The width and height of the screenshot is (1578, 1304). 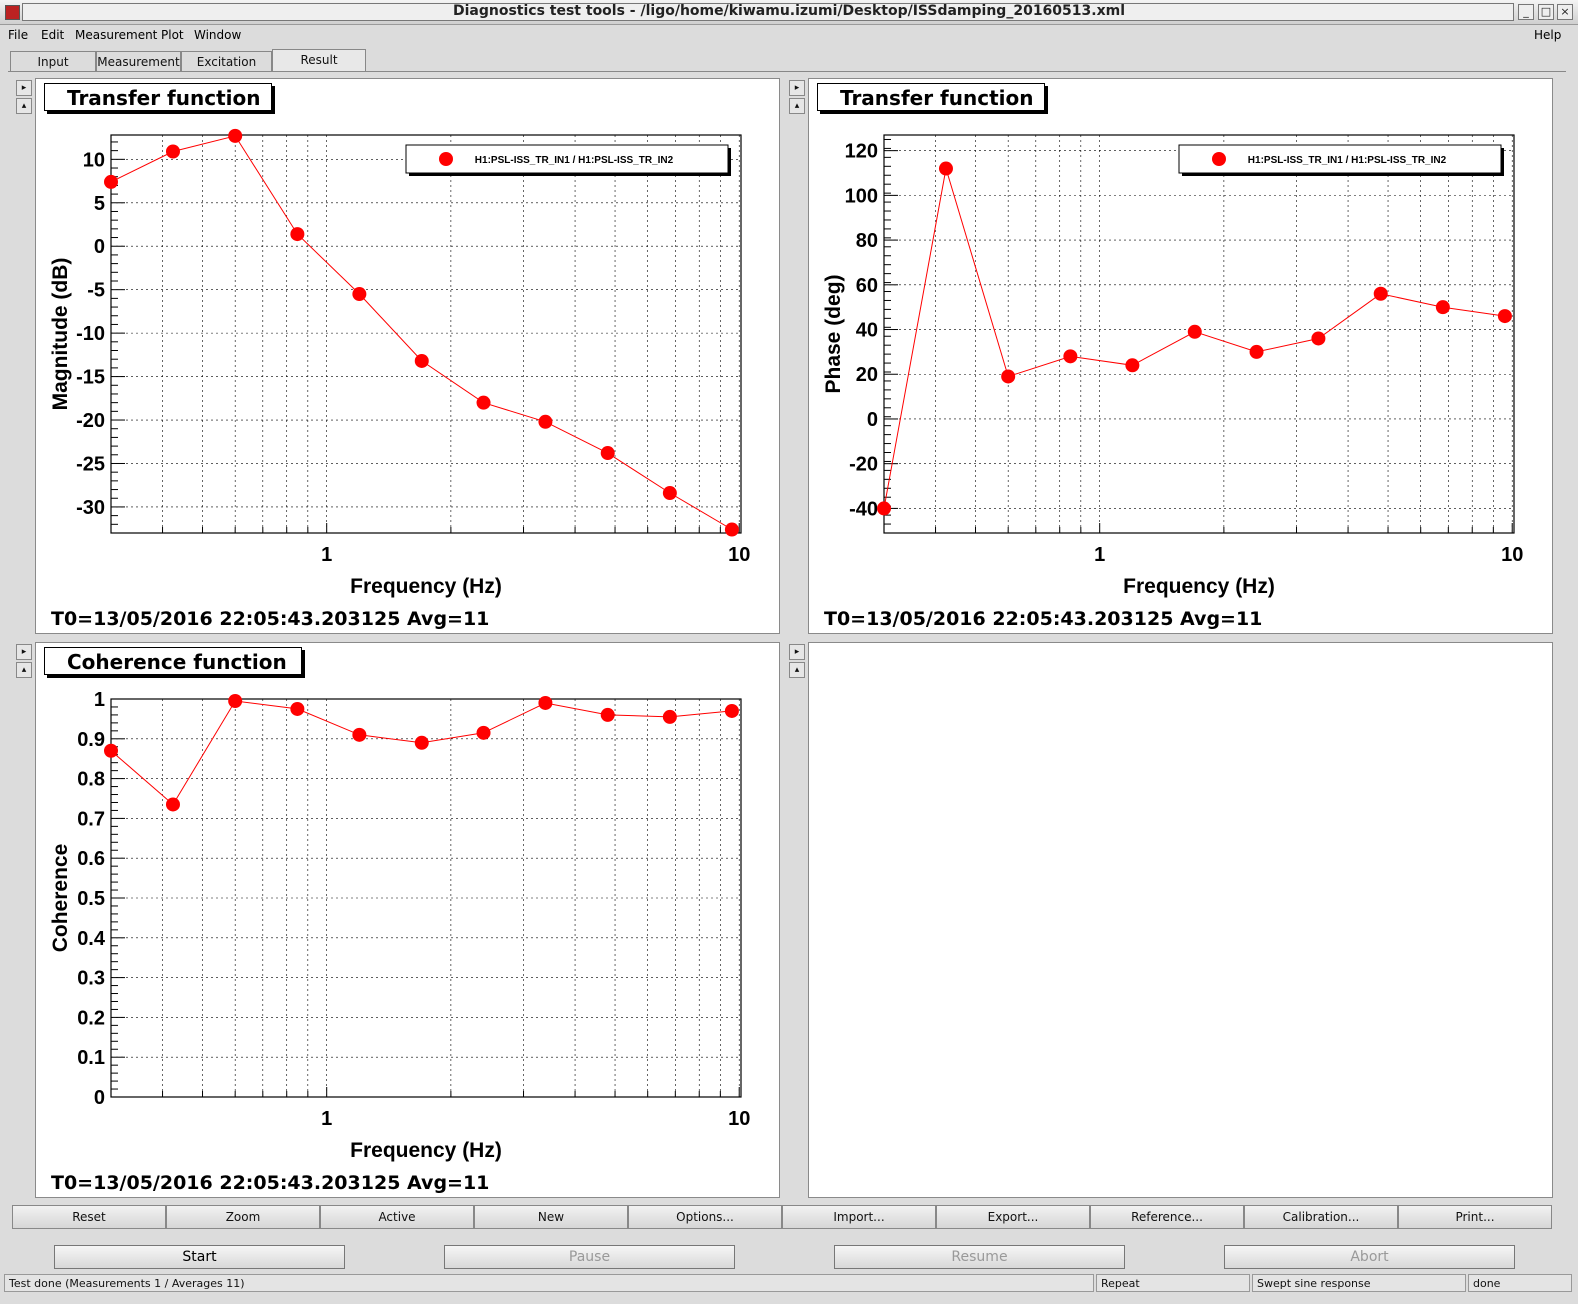 I want to click on y-tick-label: 60, so click(x=867, y=286).